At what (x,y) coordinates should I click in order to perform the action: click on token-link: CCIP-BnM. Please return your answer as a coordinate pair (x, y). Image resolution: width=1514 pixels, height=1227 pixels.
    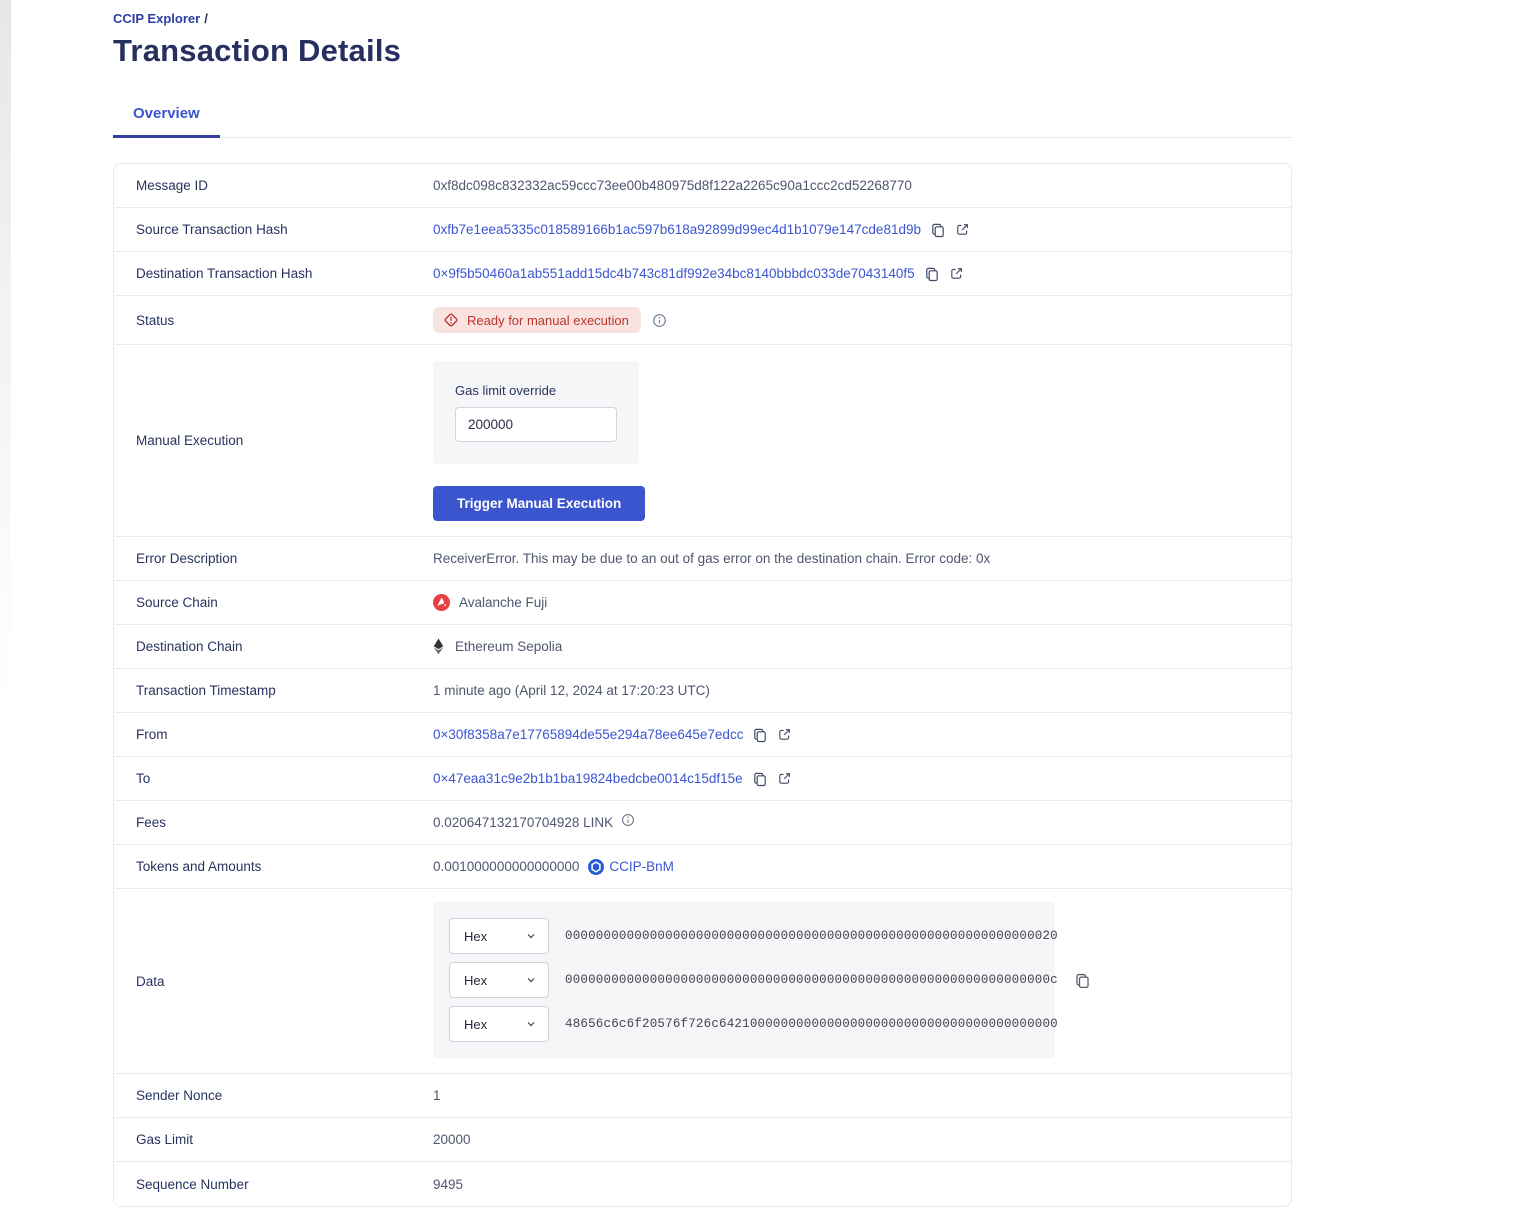
    Looking at the image, I should click on (631, 866).